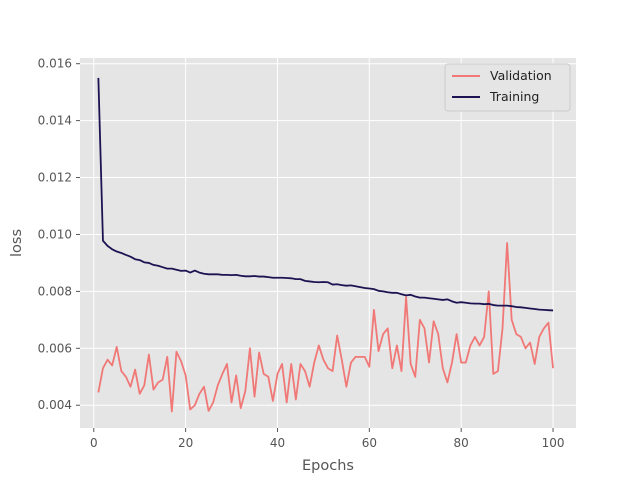  What do you see at coordinates (55, 121) in the screenshot?
I see `y-tick-label: 0.014` at bounding box center [55, 121].